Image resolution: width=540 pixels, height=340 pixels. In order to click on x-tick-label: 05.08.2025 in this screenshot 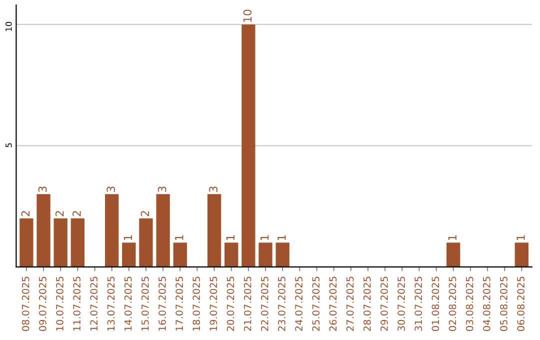, I will do `click(504, 303)`.